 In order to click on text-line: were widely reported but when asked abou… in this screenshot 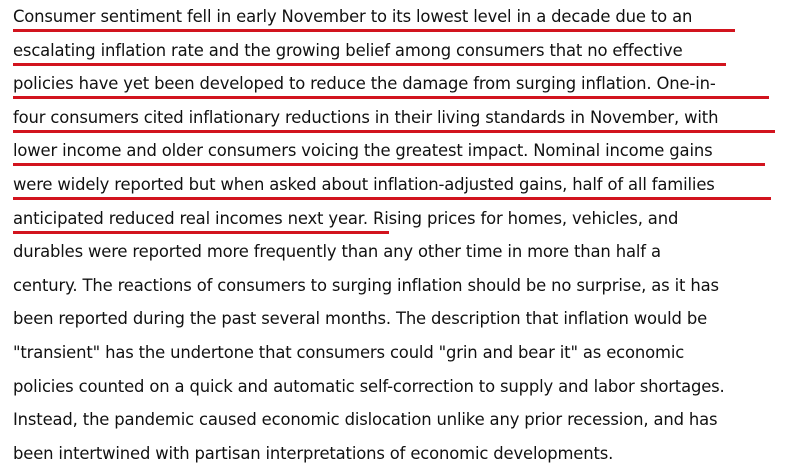, I will do `click(400, 185)`.